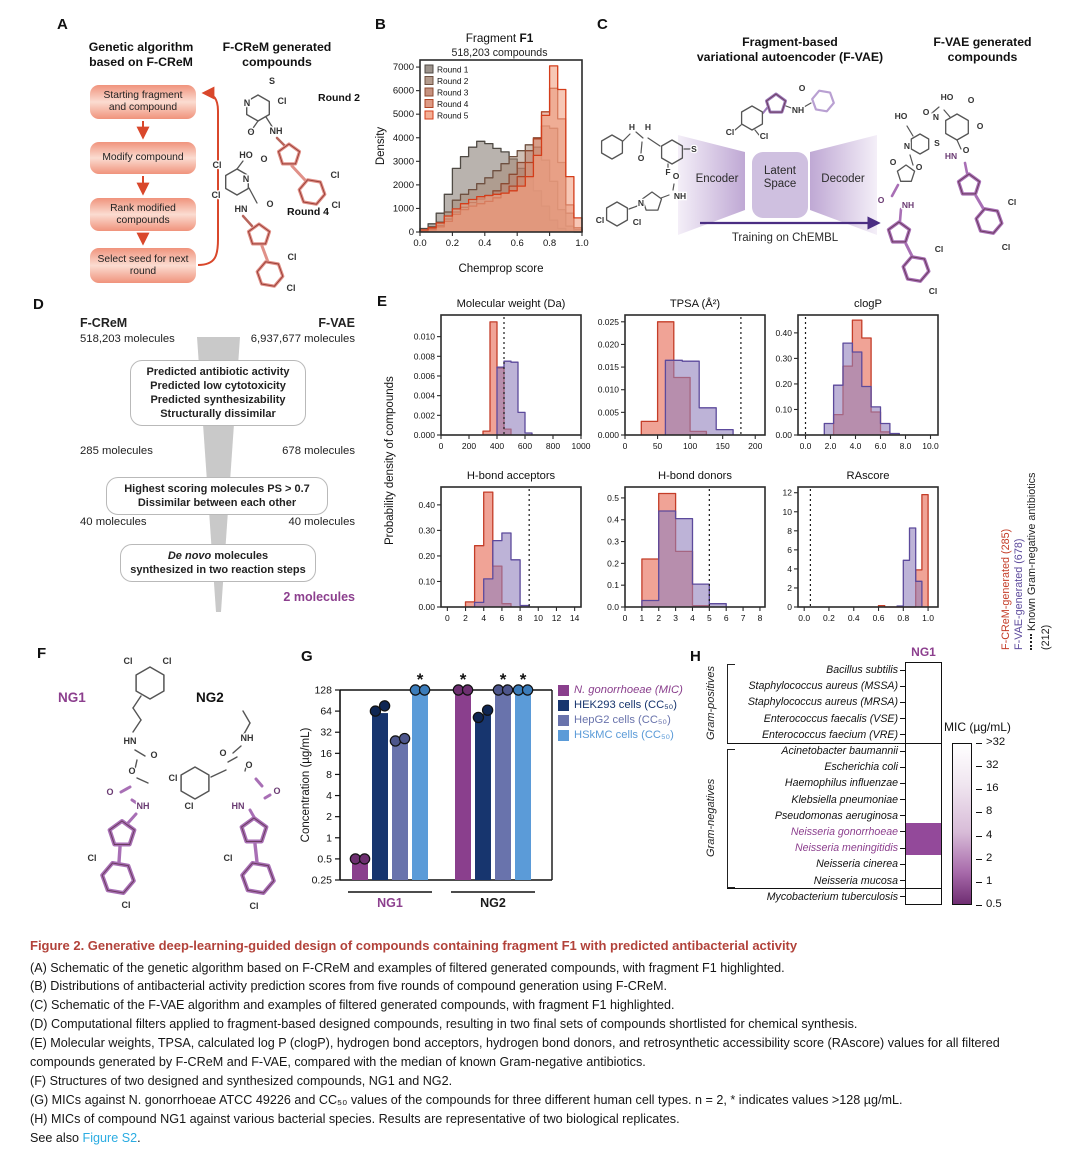 The width and height of the screenshot is (1080, 1167). I want to click on fcrem-compounds-title: F-CReM generated compounds, so click(277, 54).